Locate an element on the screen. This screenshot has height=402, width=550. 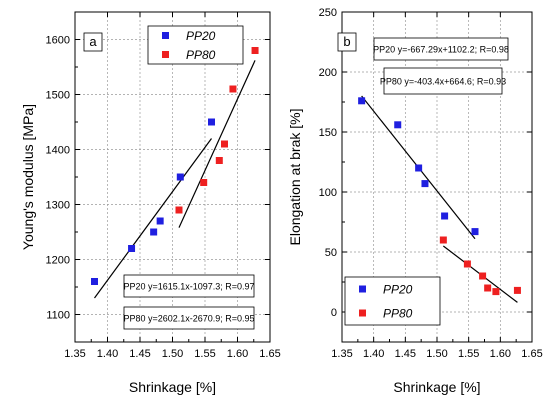
panel-b-legend-label-pp20: PP20 is located at coordinates (398, 290).